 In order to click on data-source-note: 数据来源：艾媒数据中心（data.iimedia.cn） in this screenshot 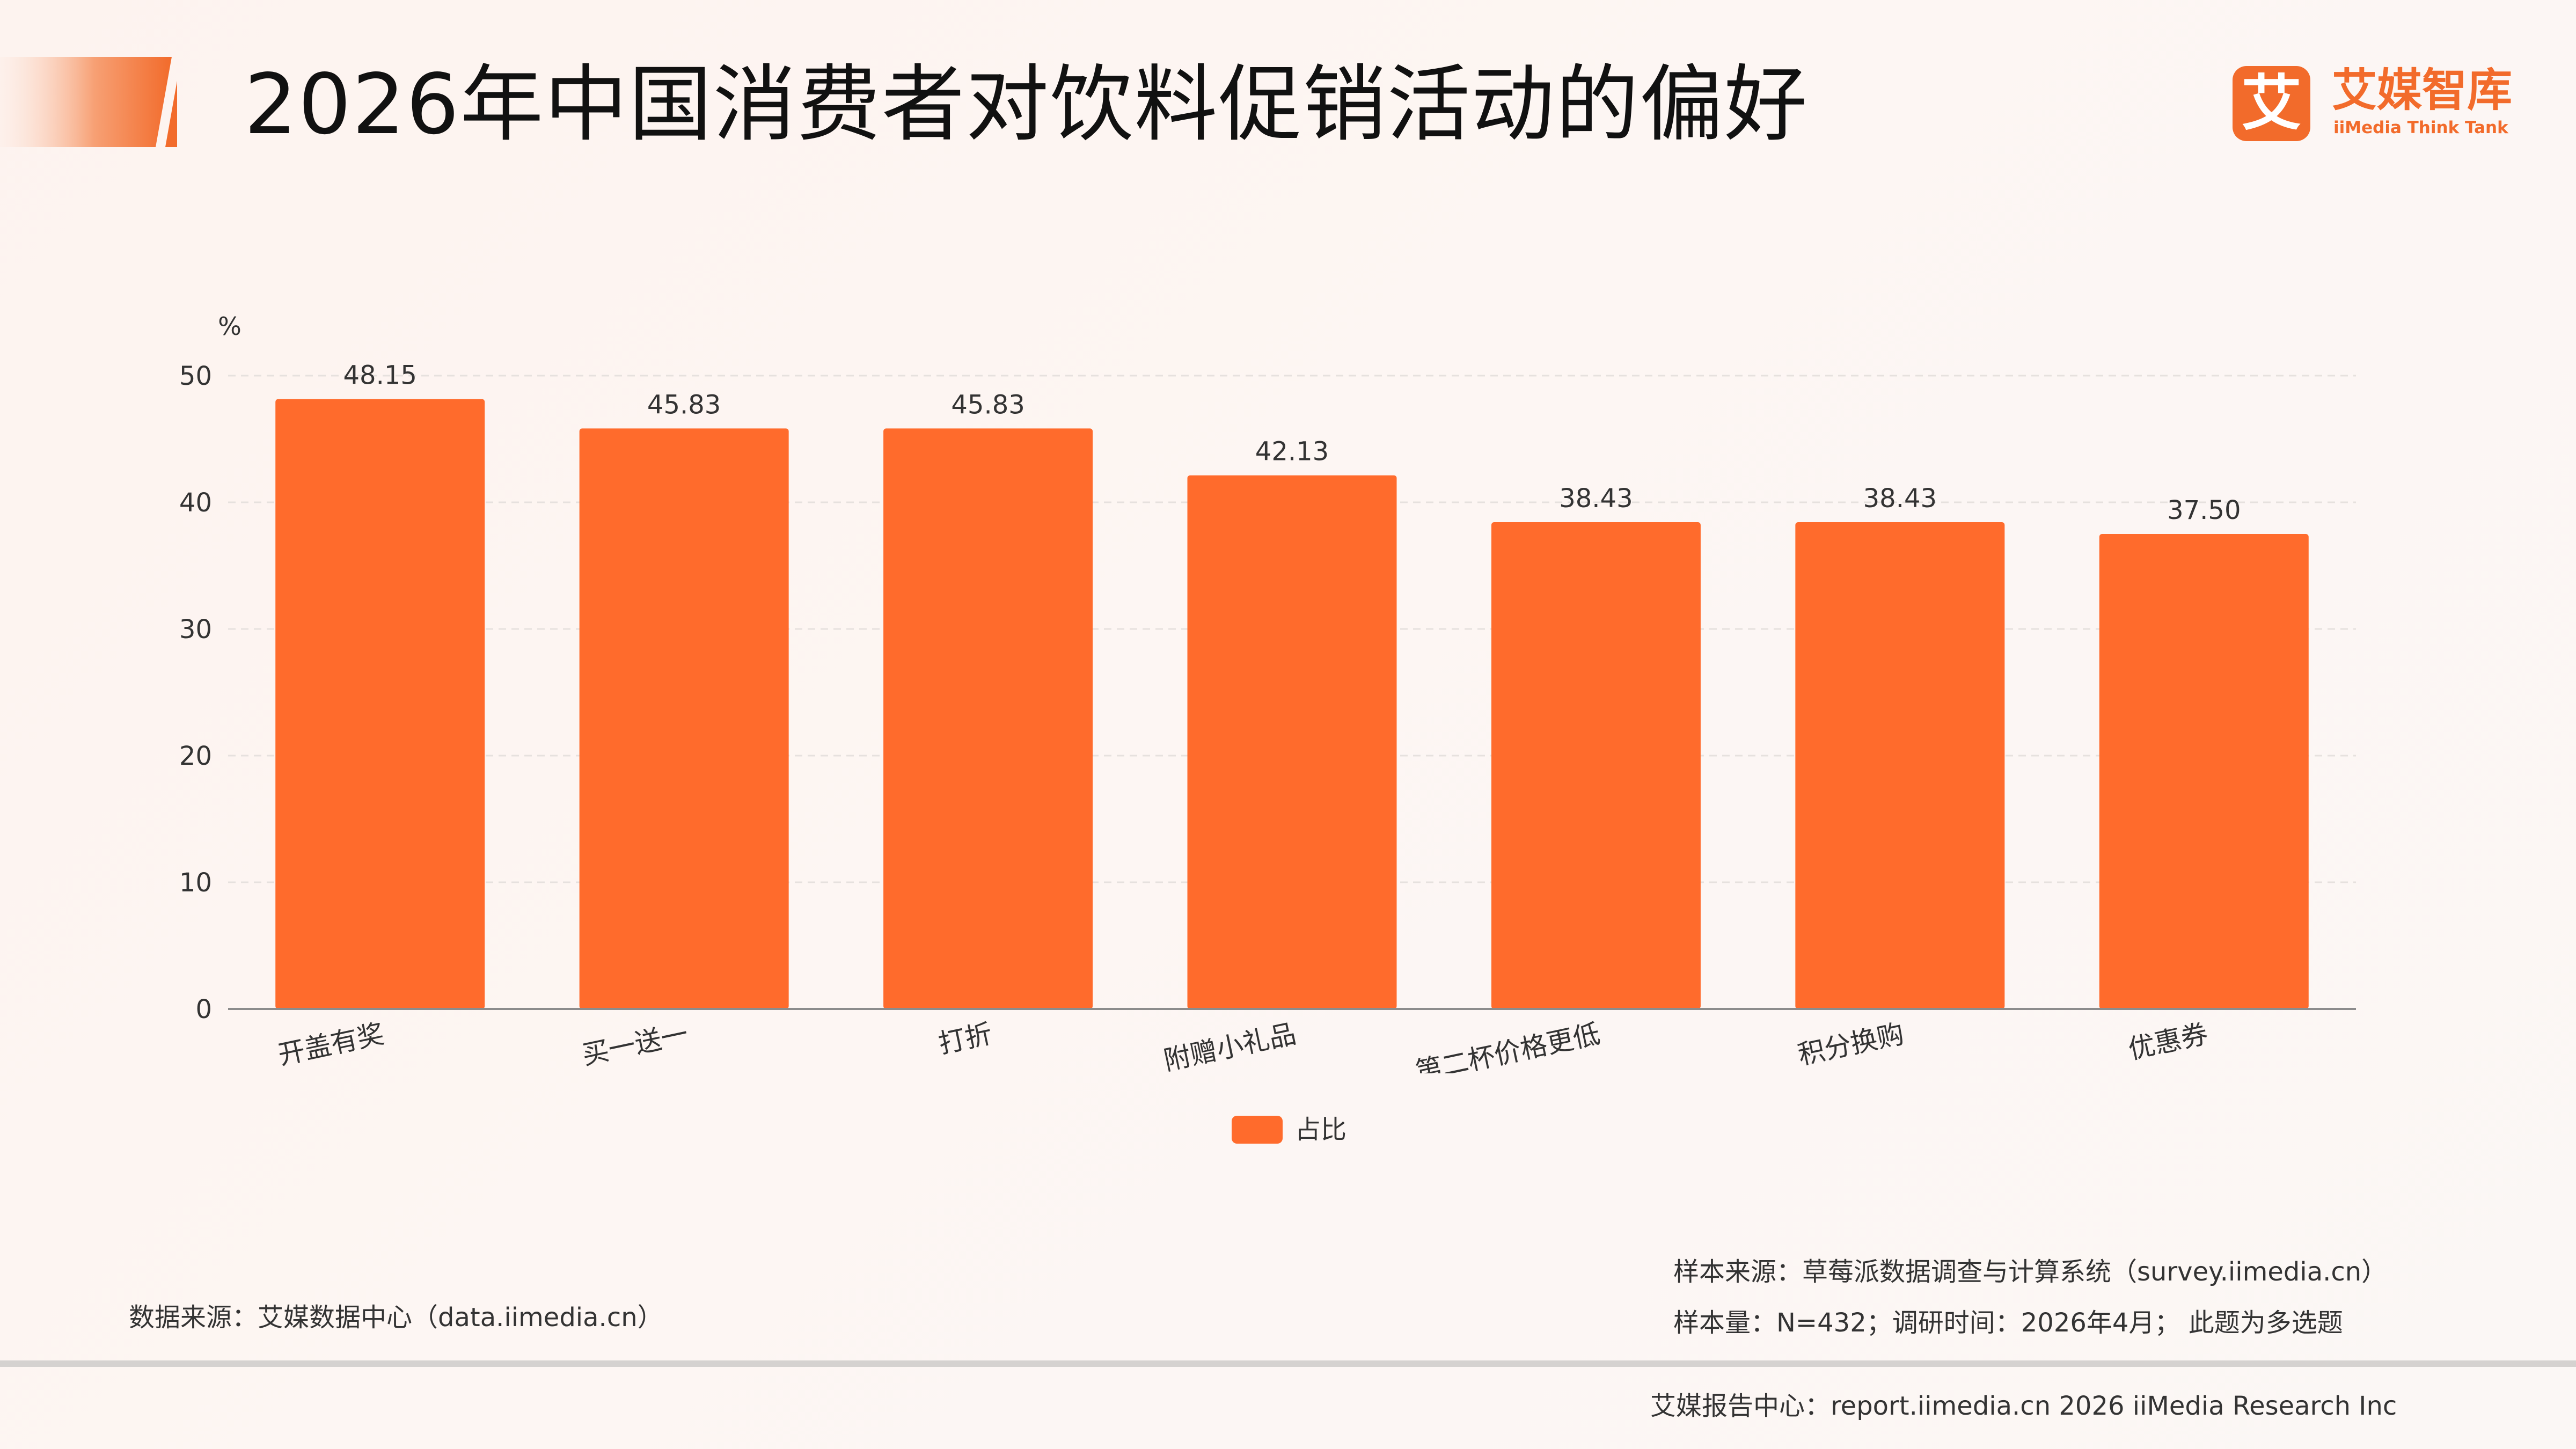, I will do `click(396, 1317)`.